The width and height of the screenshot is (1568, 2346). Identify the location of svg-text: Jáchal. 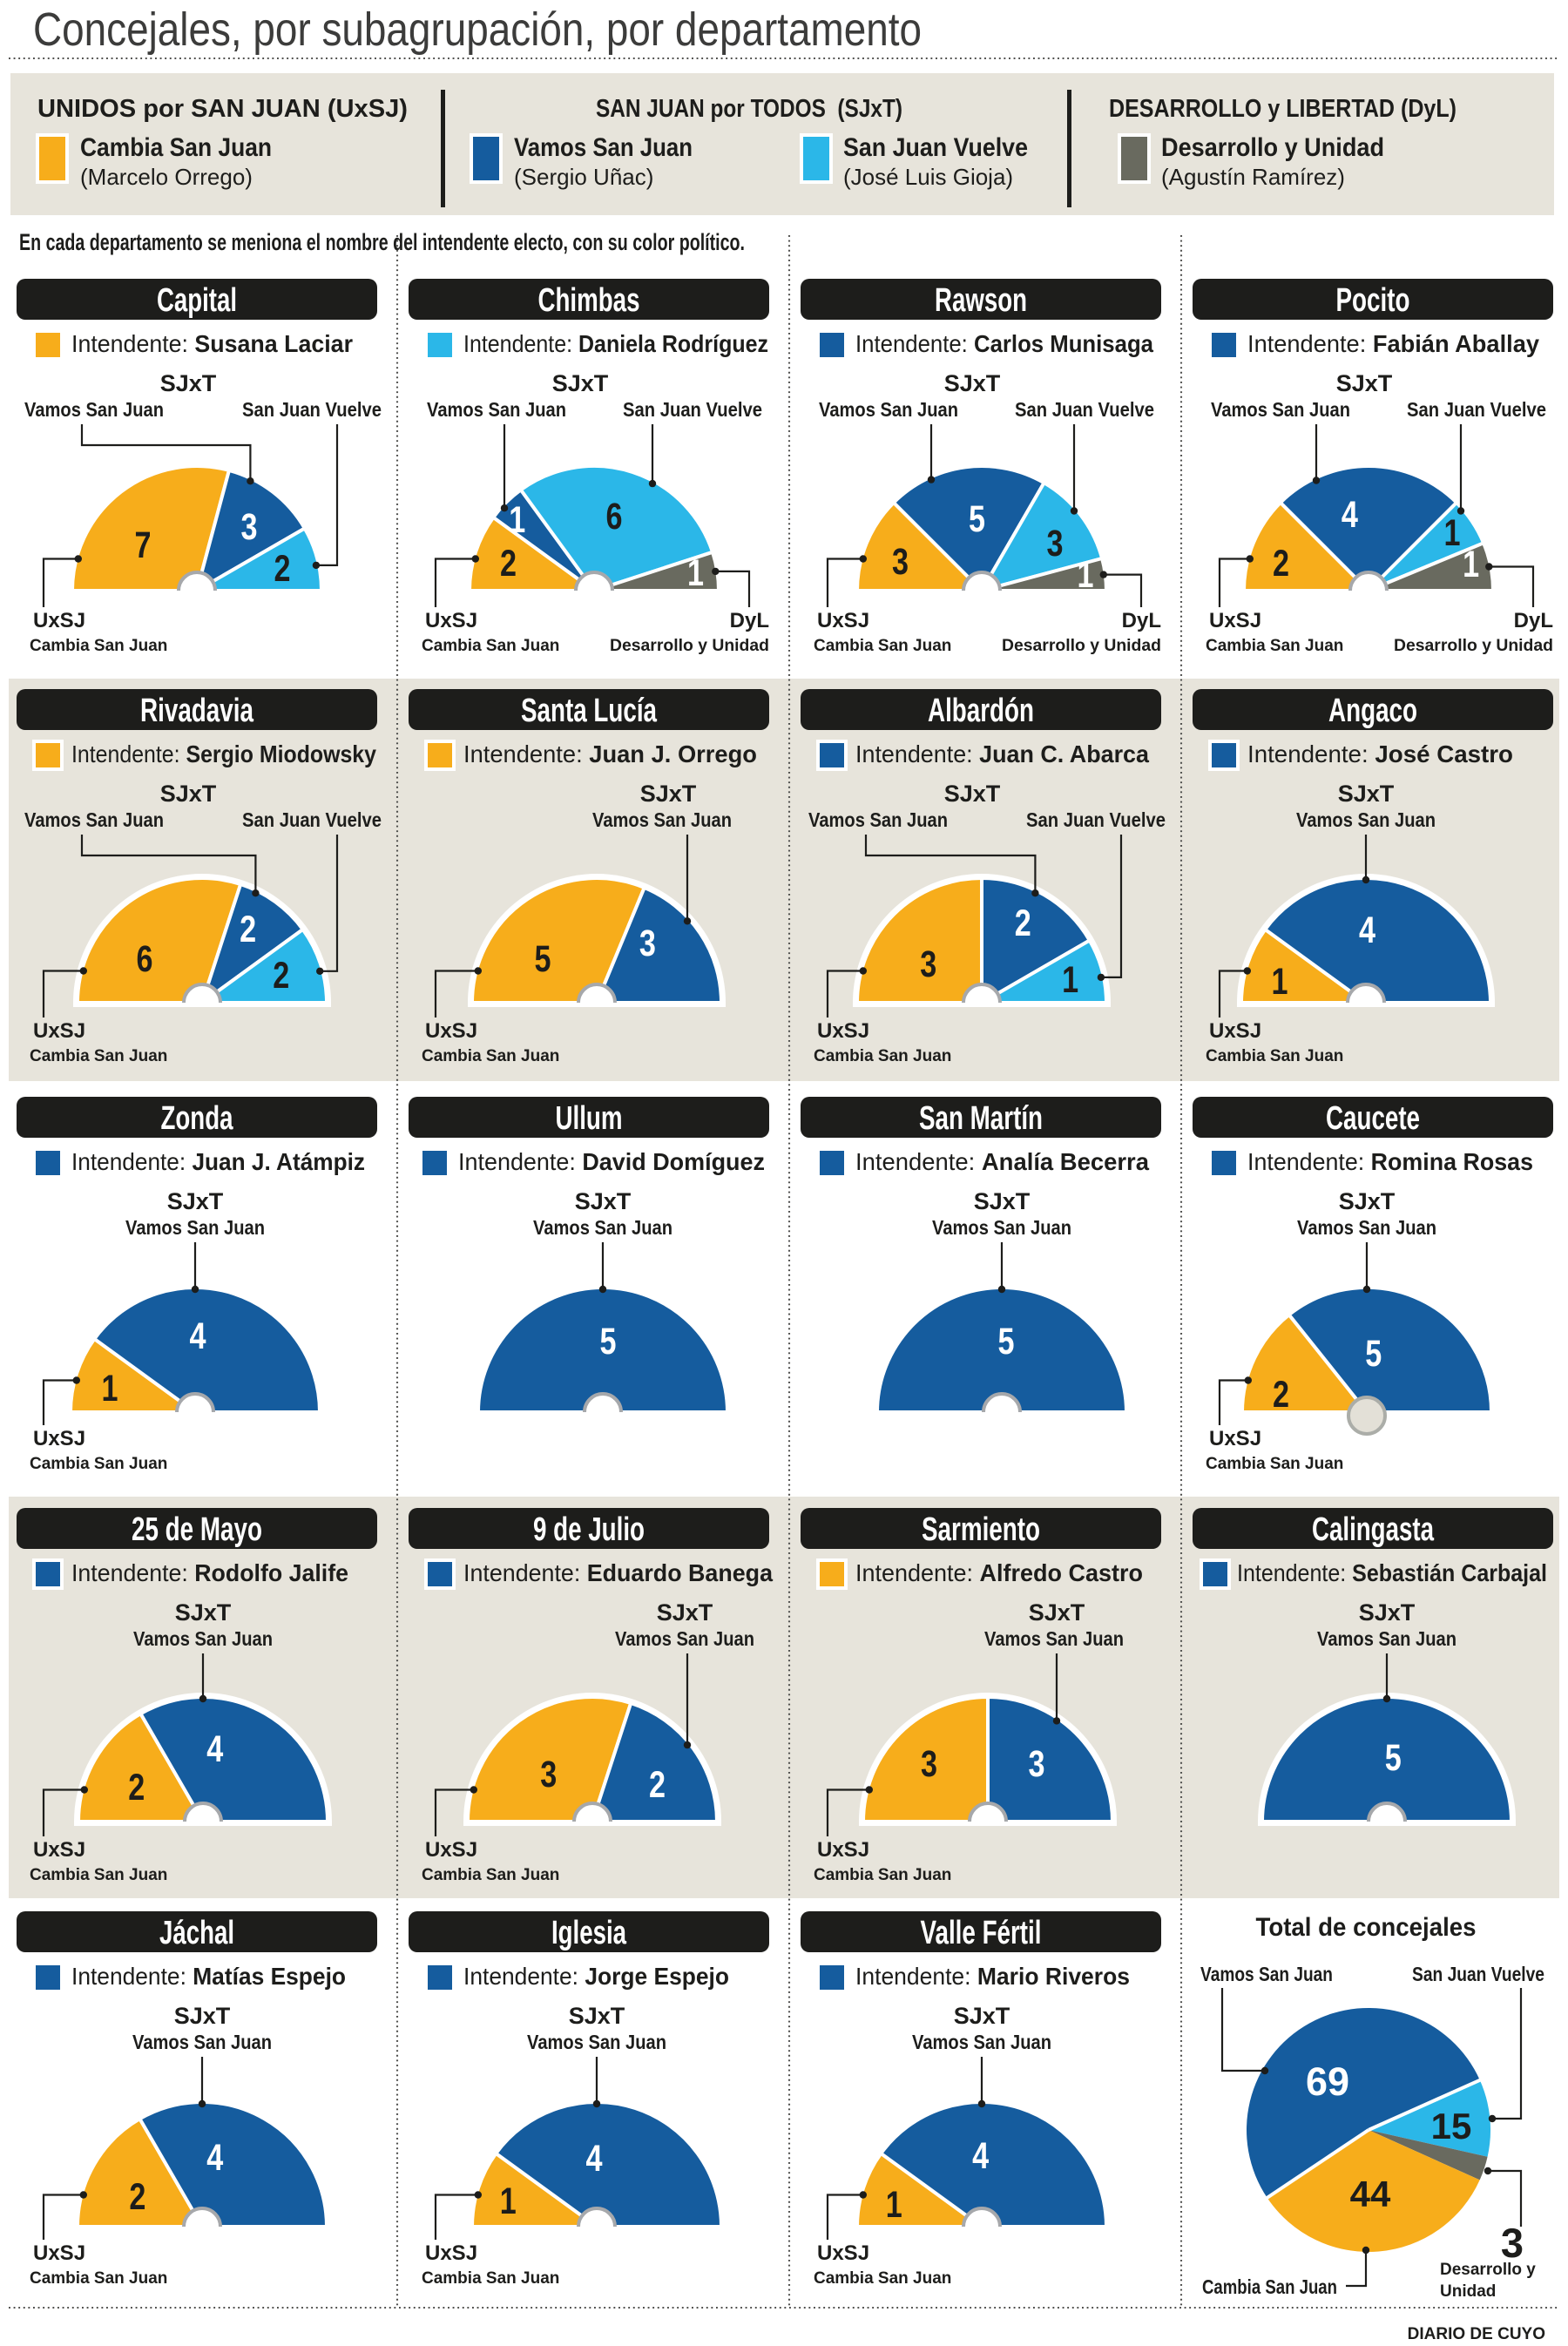
(196, 1933).